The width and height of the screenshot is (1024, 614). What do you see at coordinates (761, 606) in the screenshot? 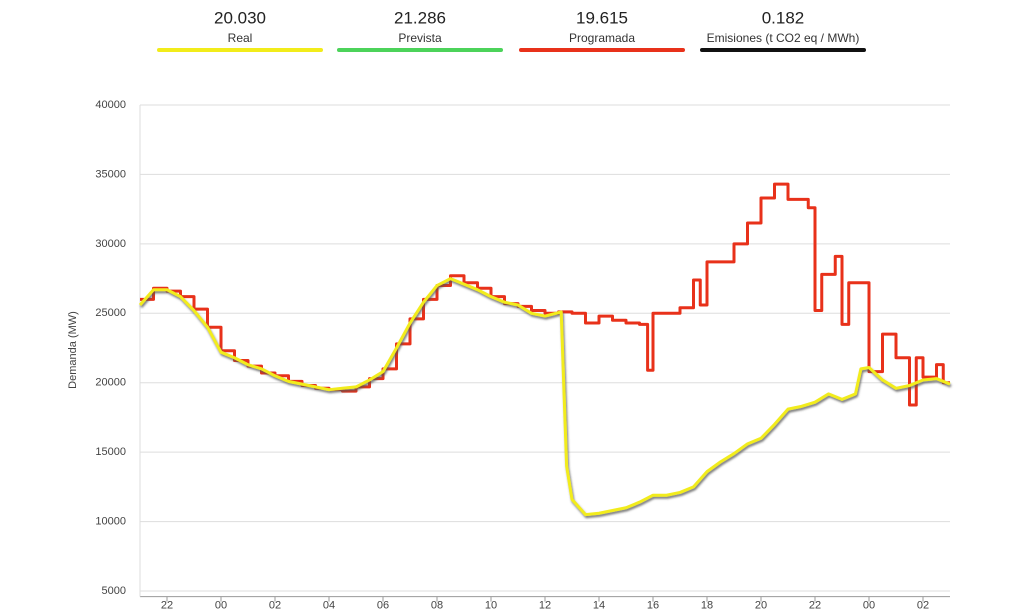
I see `x-tick-label: 20` at bounding box center [761, 606].